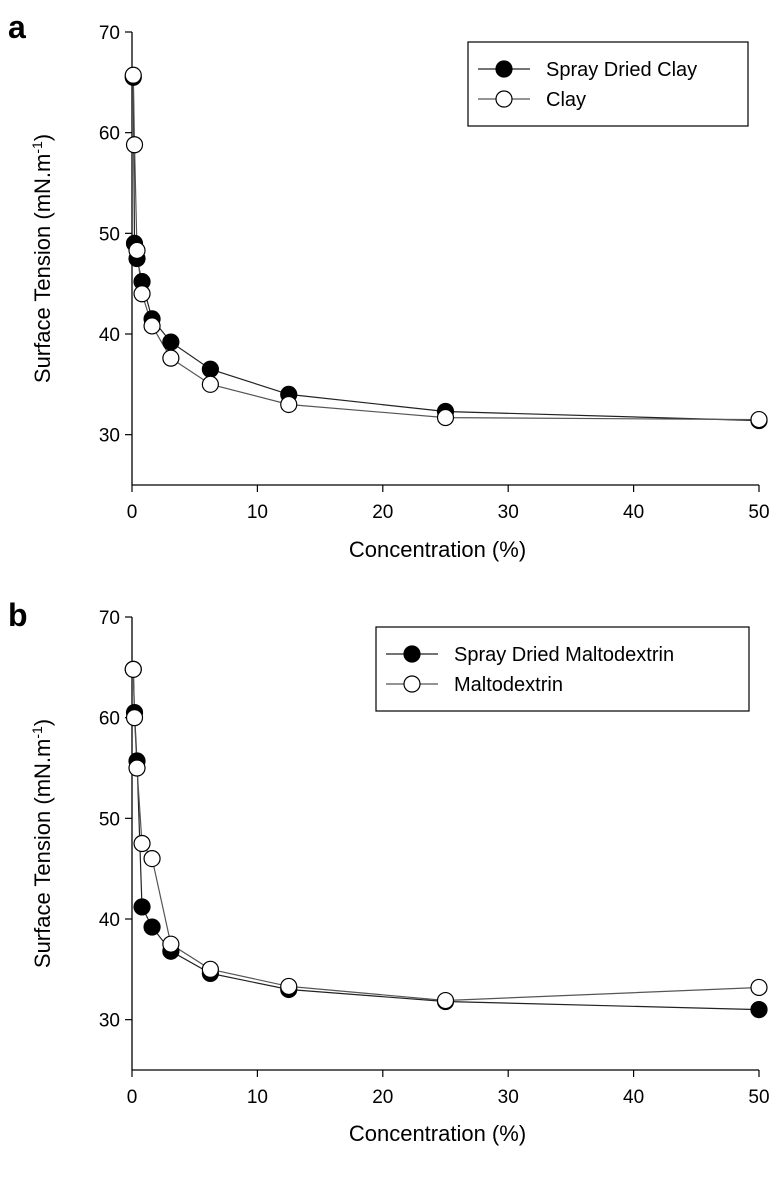  What do you see at coordinates (566, 100) in the screenshot?
I see `legend-label: Clay` at bounding box center [566, 100].